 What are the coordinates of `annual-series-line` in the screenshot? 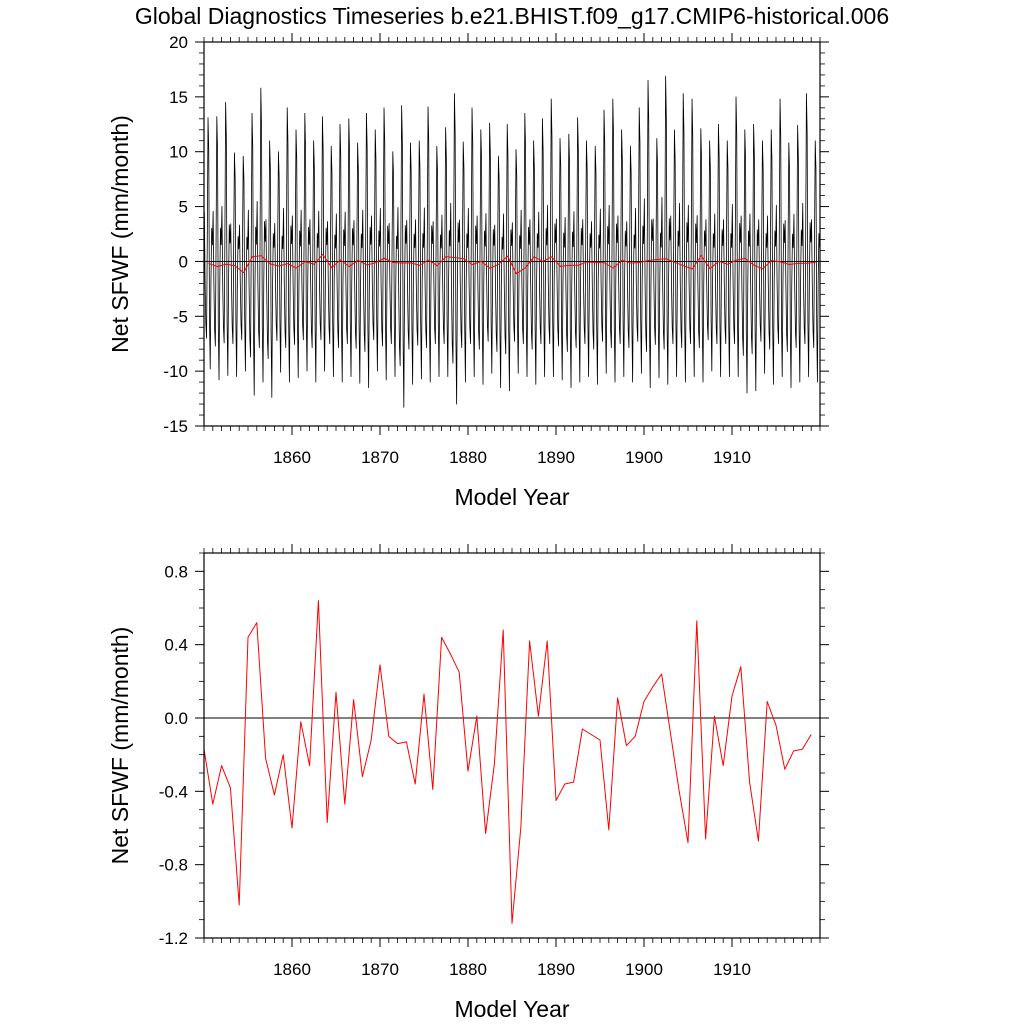 It's located at (512, 264).